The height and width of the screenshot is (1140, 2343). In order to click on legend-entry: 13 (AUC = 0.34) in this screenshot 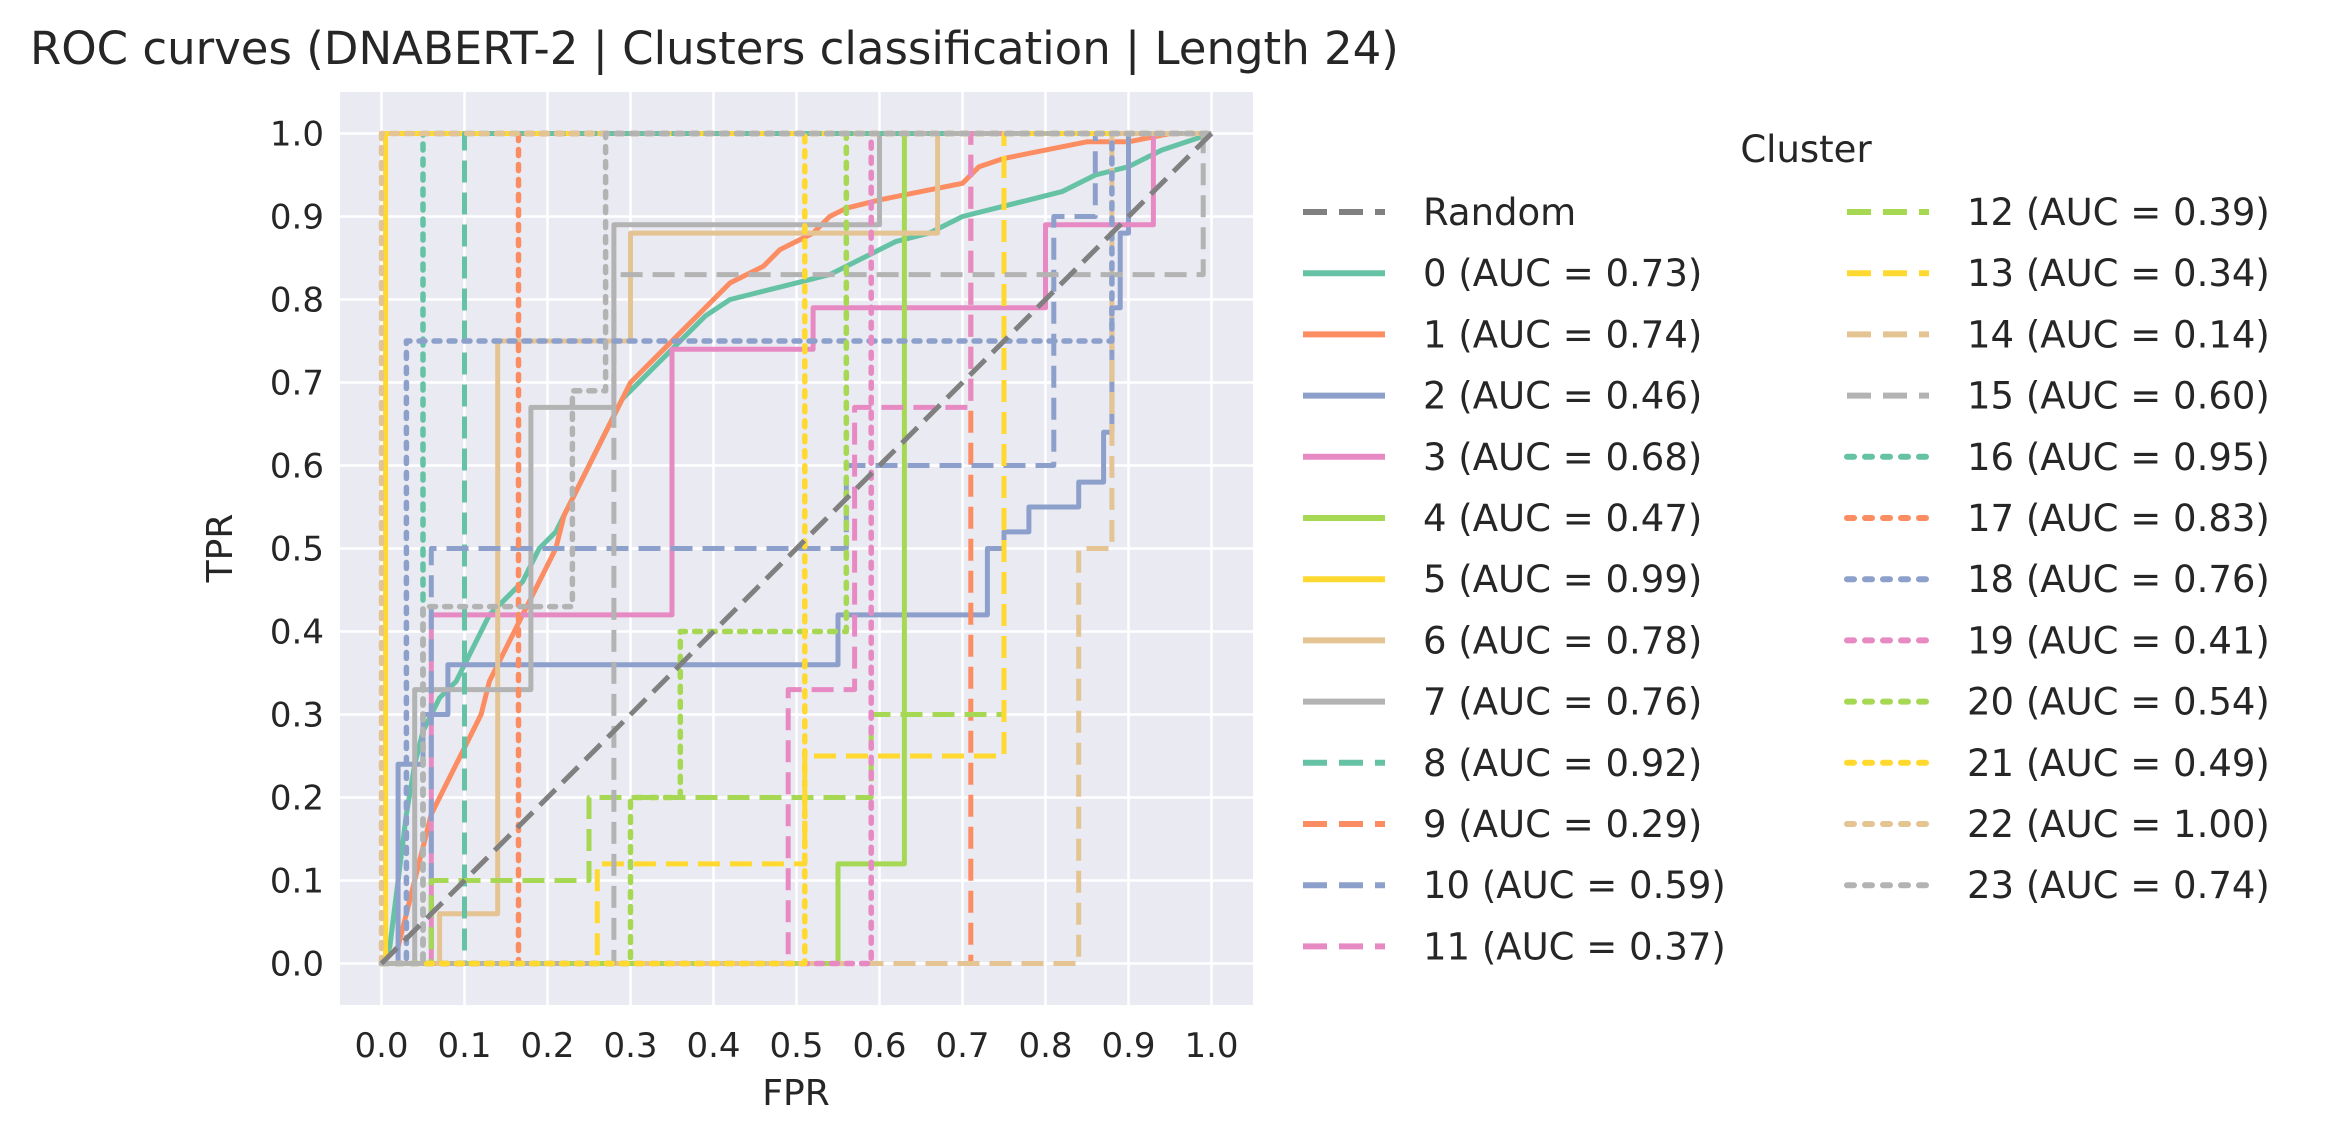, I will do `click(2058, 273)`.